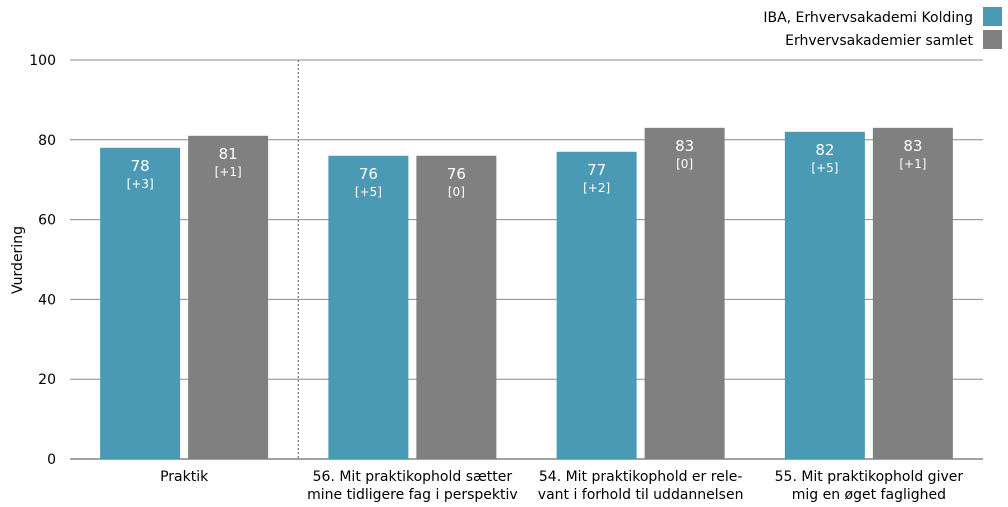  I want to click on category-label: mine tidligere fag i perspektiv, so click(412, 495).